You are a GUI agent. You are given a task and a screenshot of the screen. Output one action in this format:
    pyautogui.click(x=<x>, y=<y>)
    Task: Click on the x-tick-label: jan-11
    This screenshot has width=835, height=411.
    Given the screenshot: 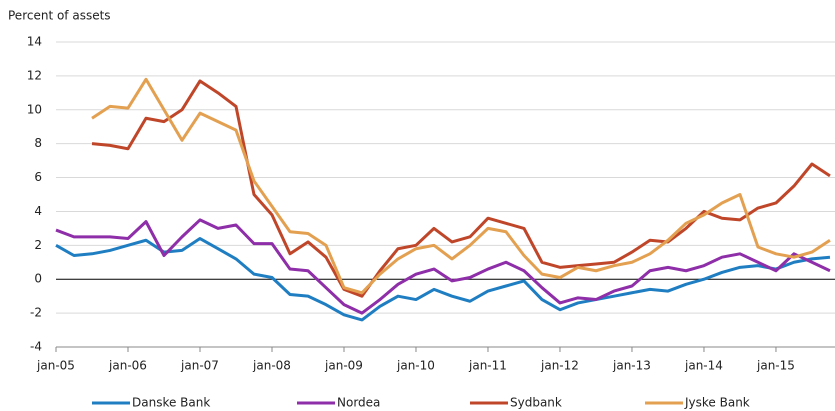 What is the action you would take?
    pyautogui.click(x=487, y=366)
    